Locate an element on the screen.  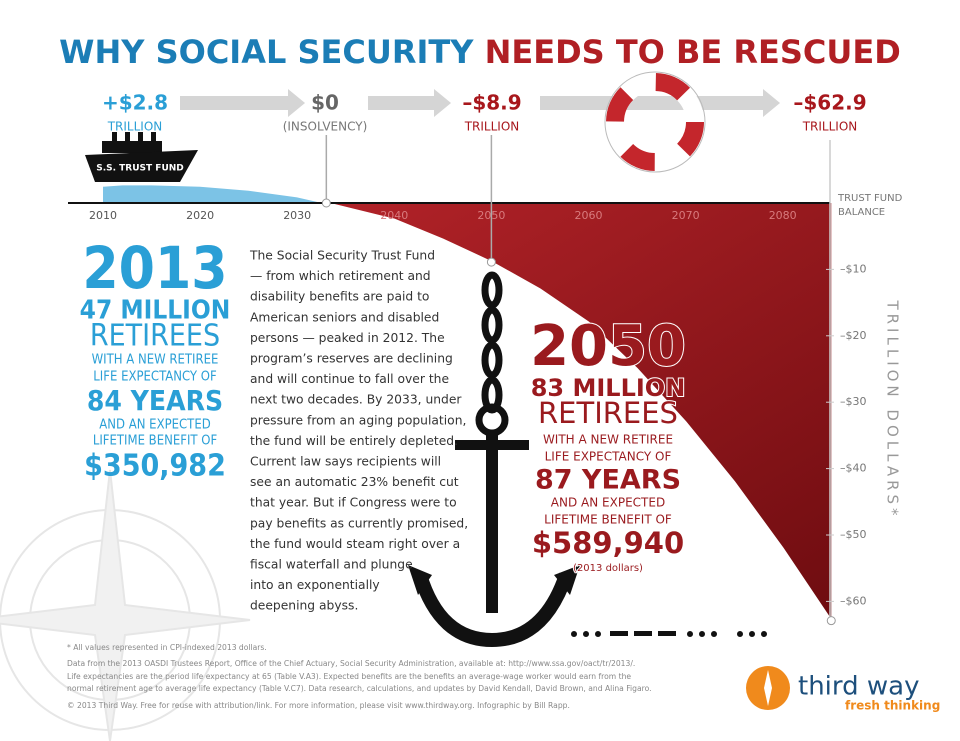
logo-name: third way is located at coordinates (858, 687).